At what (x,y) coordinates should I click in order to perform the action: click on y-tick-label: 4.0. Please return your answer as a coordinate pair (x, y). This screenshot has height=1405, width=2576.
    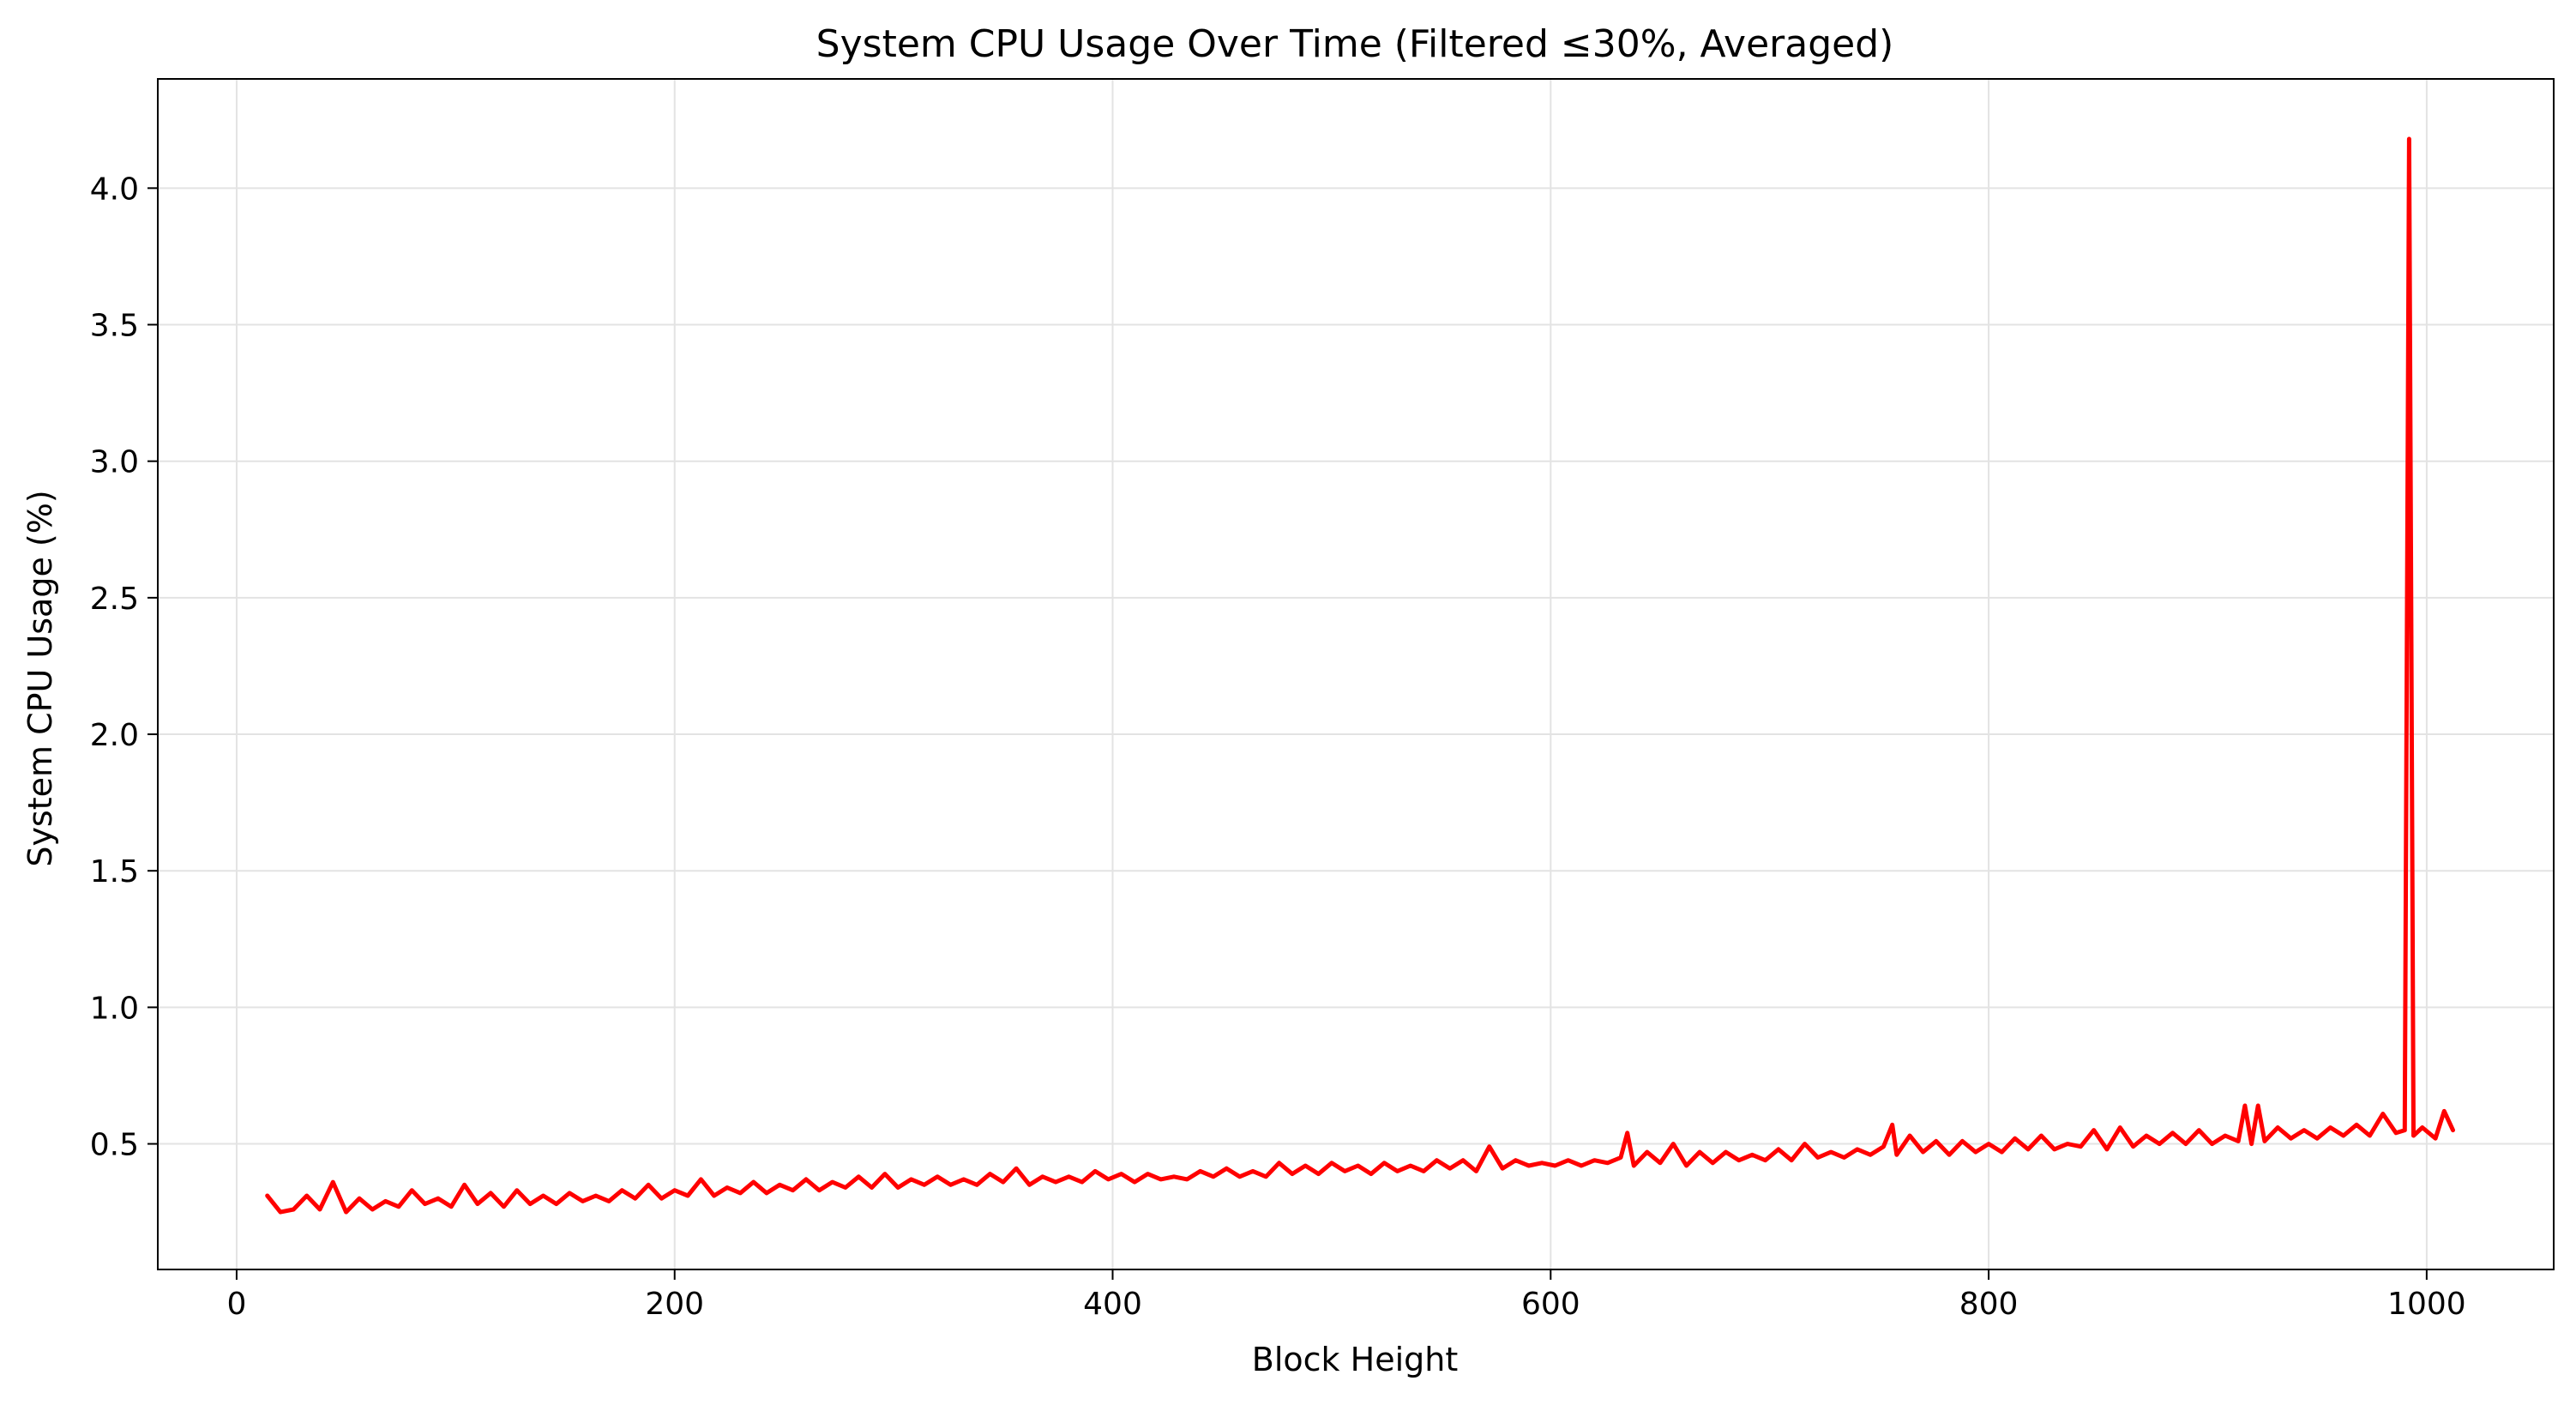
    Looking at the image, I should click on (115, 189).